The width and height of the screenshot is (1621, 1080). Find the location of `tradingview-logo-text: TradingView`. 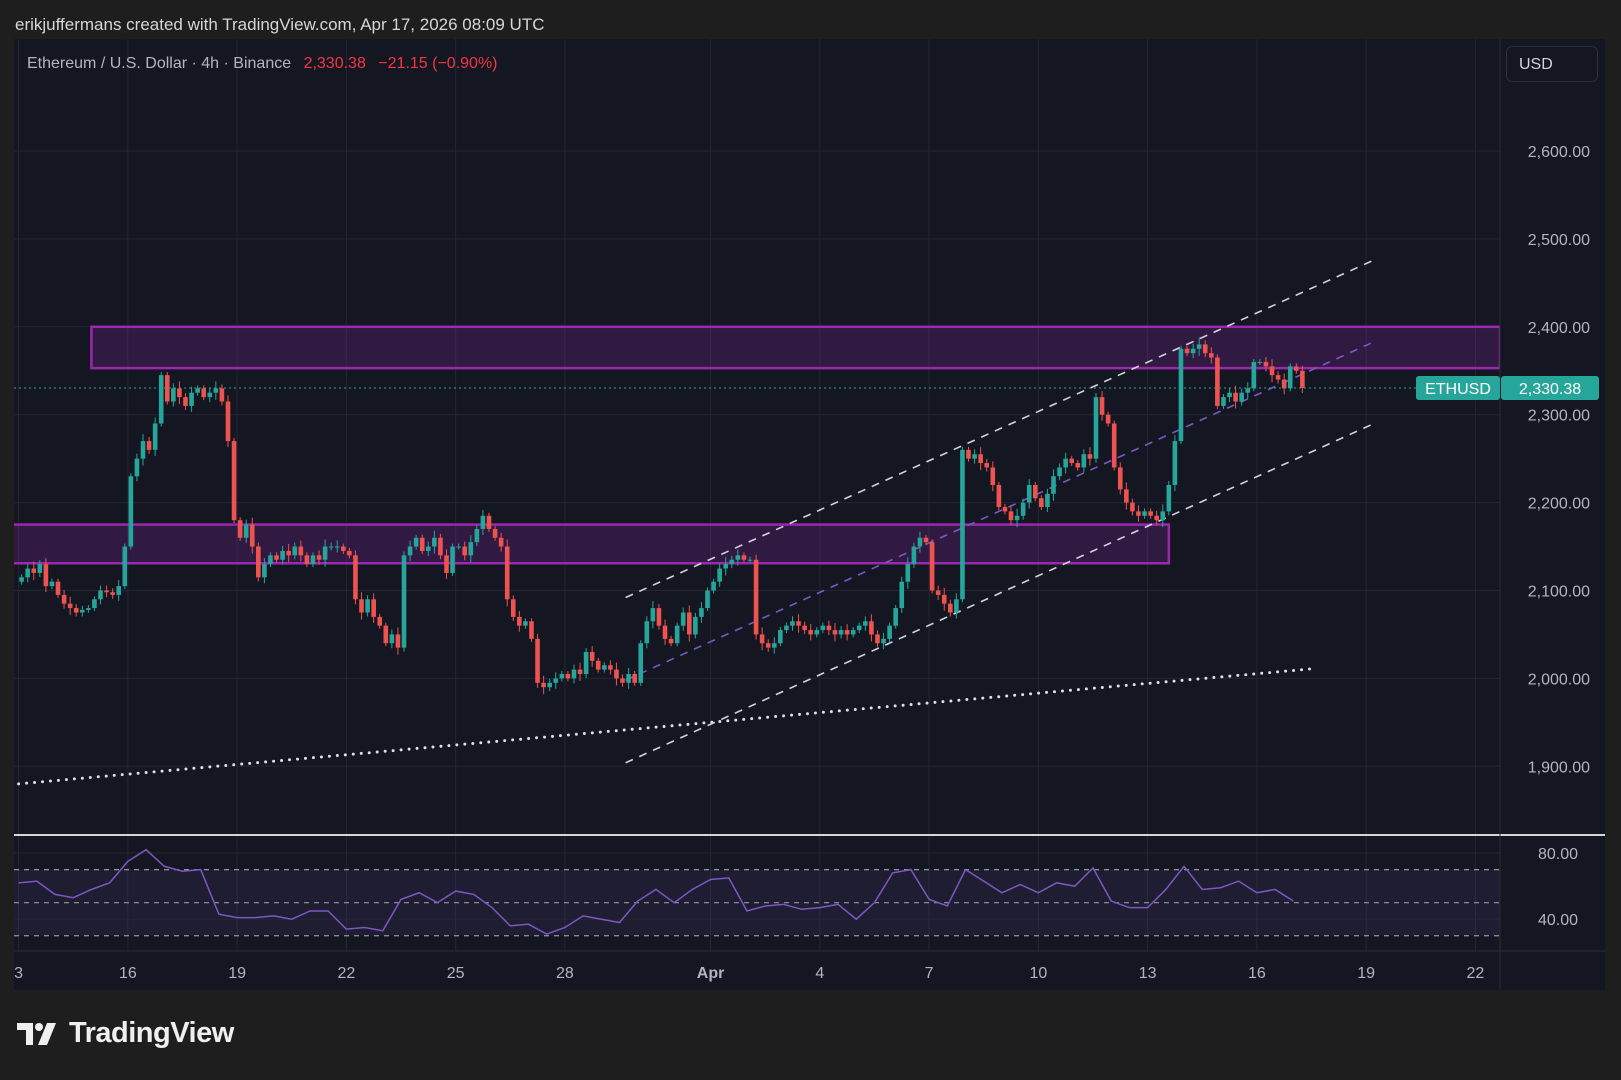

tradingview-logo-text: TradingView is located at coordinates (151, 1033).